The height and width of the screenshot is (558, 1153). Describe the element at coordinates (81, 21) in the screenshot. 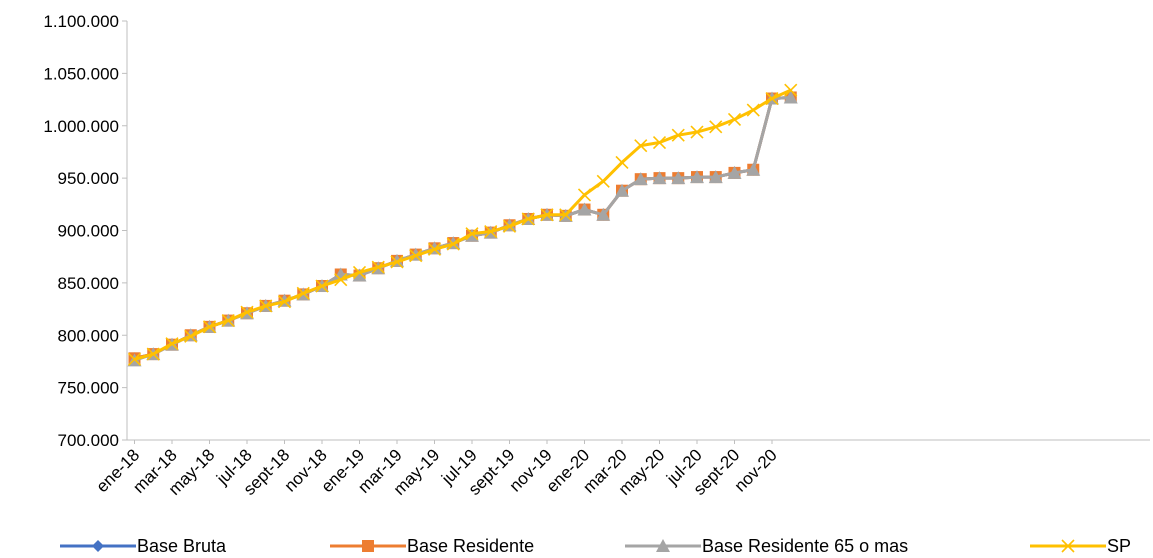

I see `y-tick-label: 1.100.000` at that location.